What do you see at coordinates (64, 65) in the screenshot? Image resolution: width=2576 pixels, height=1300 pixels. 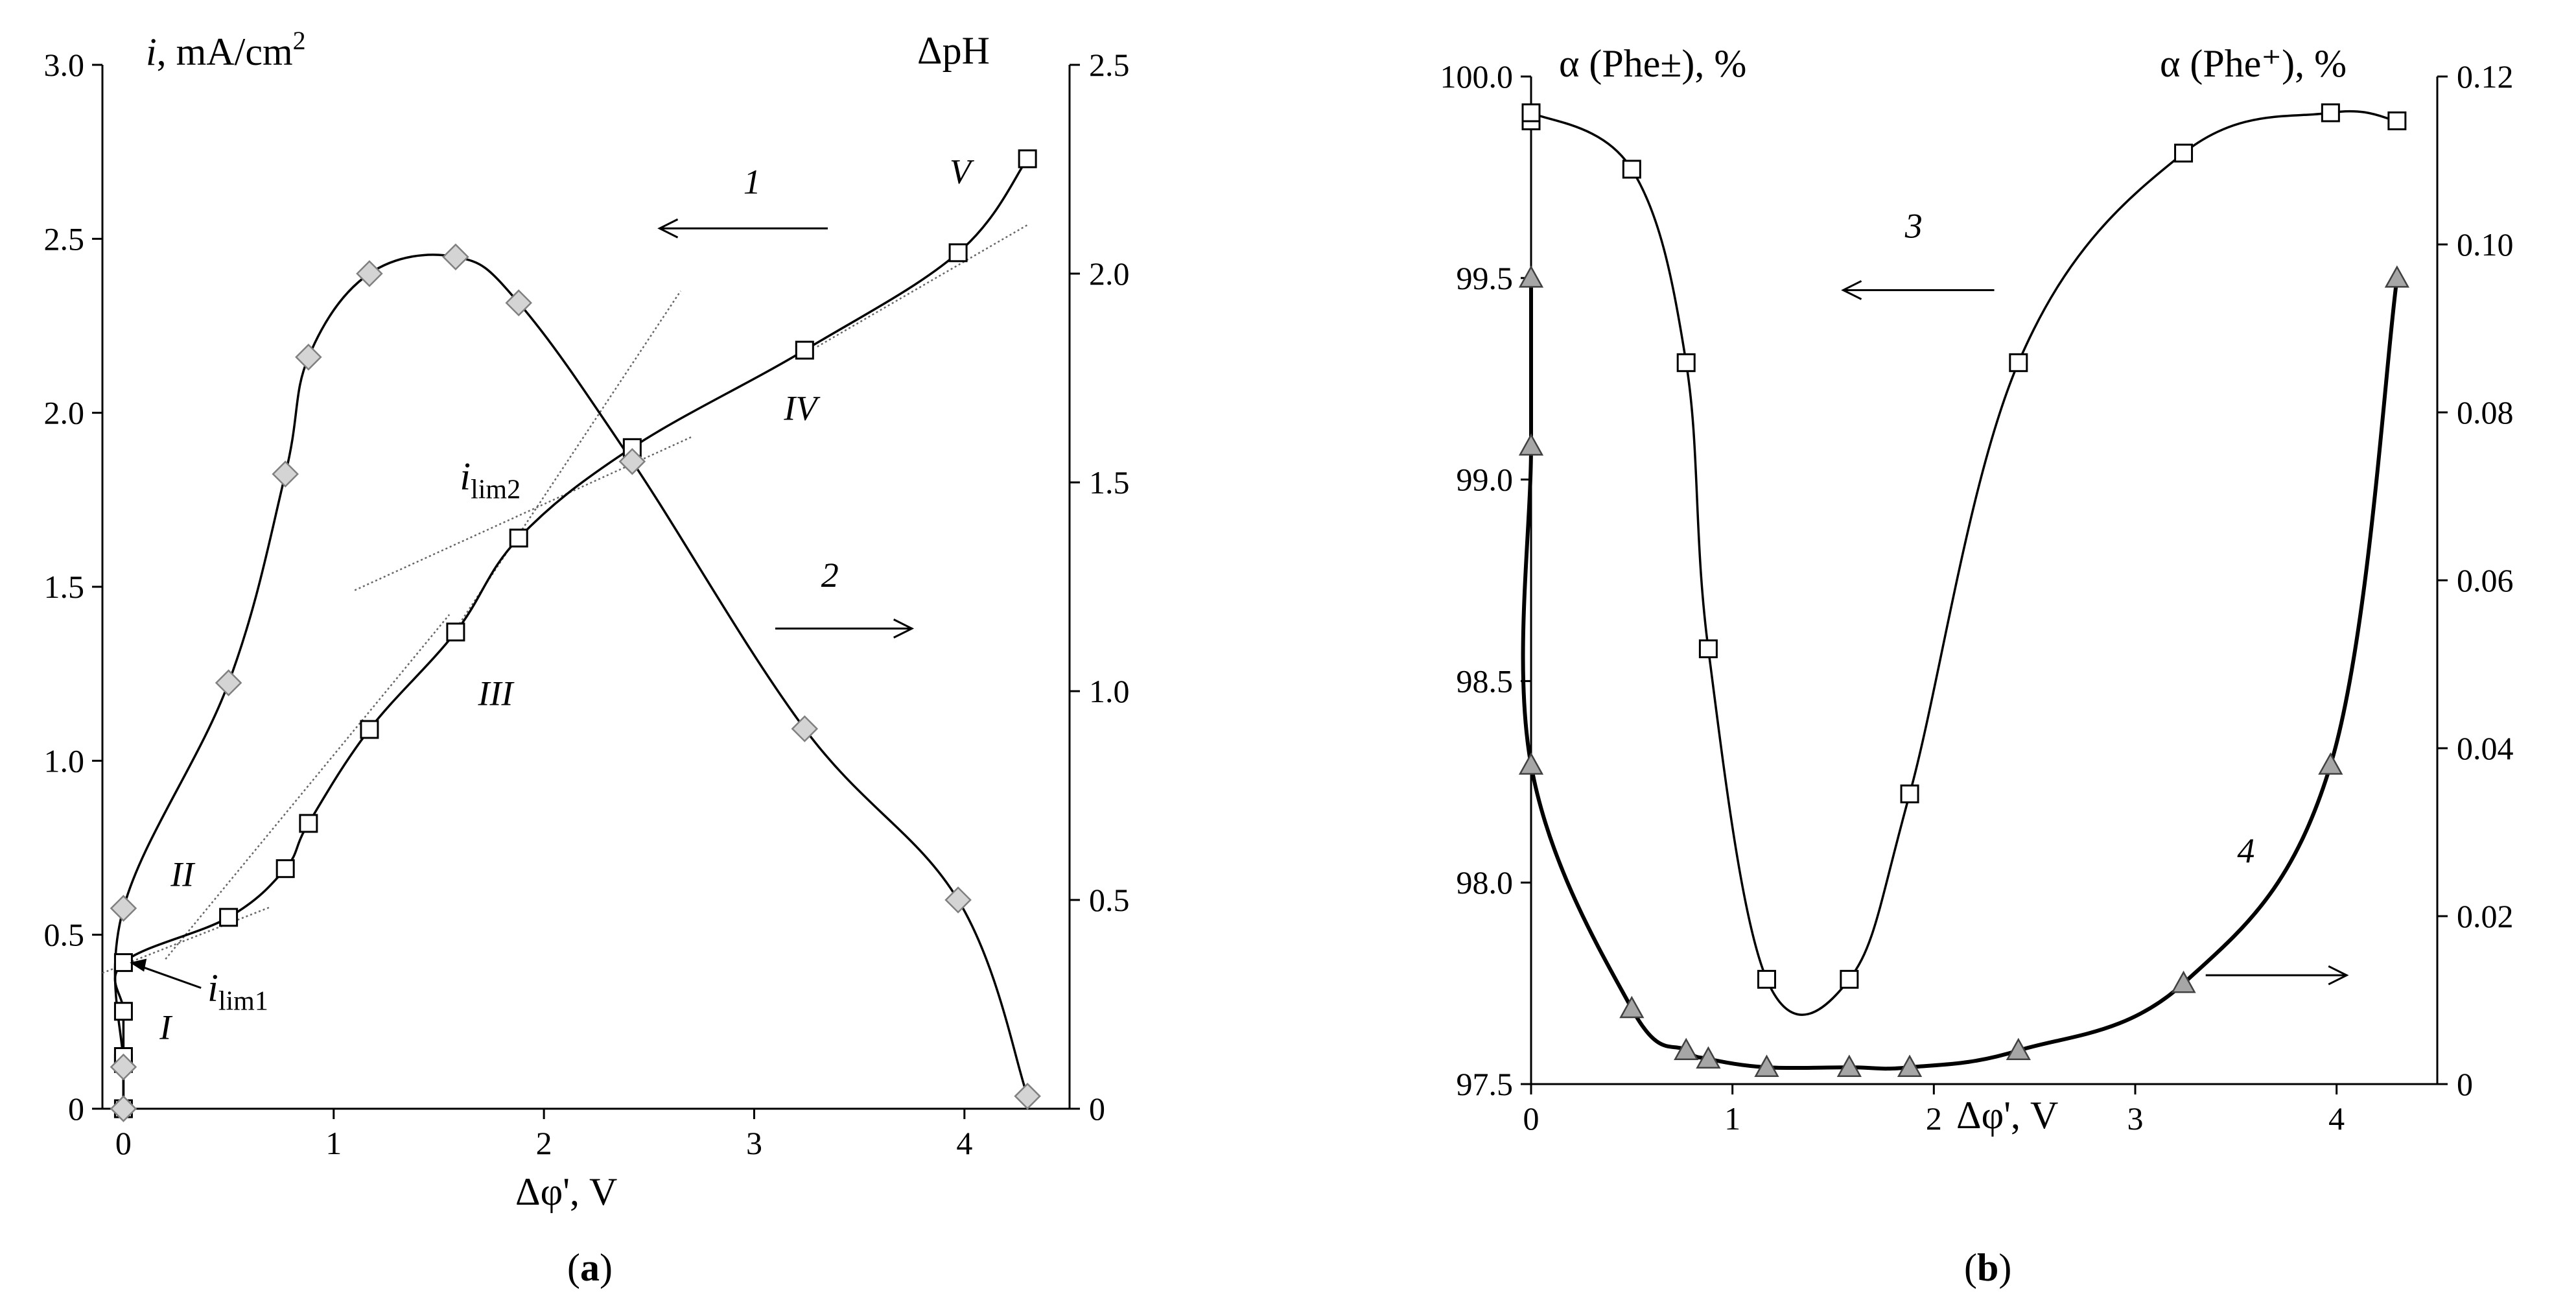 I see `panel-a-left-tick-label: 3.0` at bounding box center [64, 65].